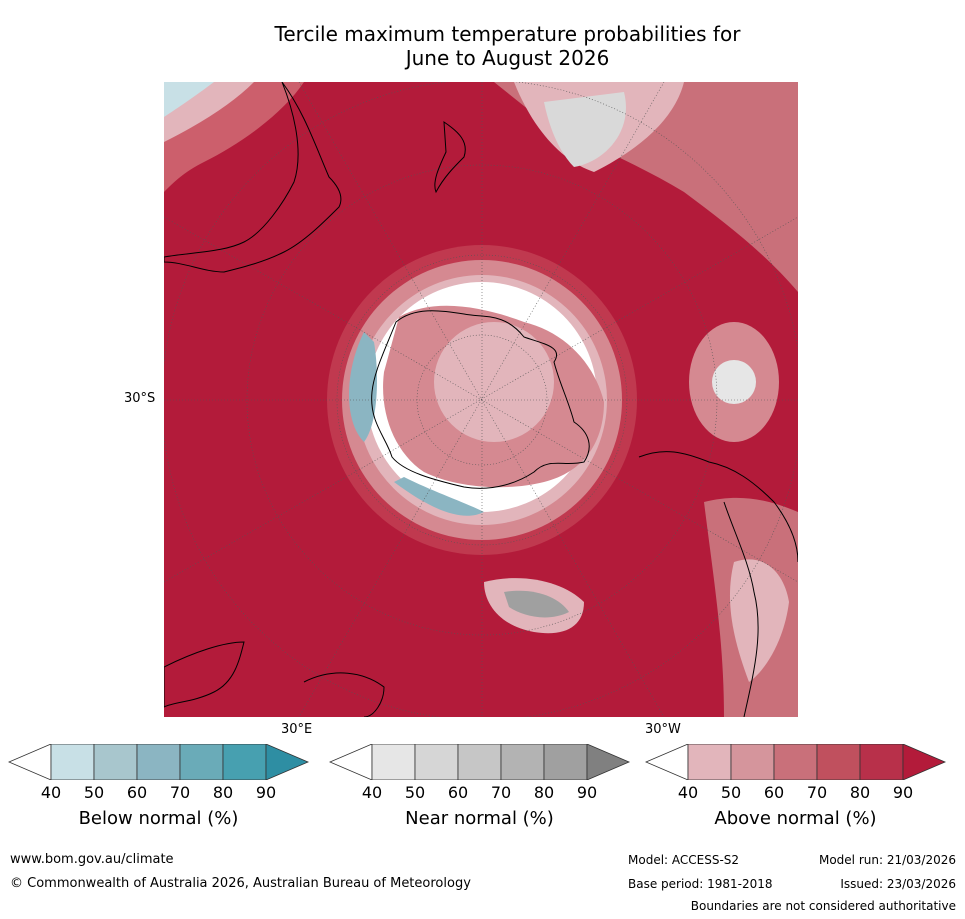  Describe the element at coordinates (158, 818) in the screenshot. I see `below-colorbar-title: Below normal (%)` at that location.